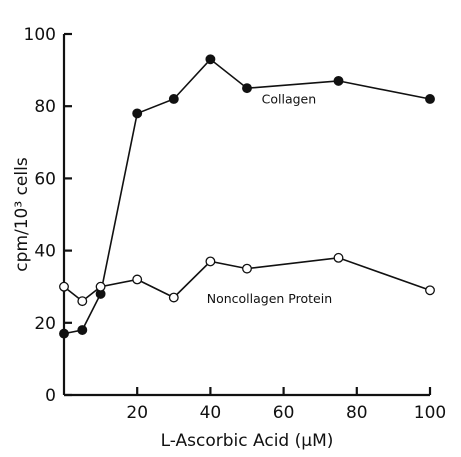 The width and height of the screenshot is (461, 457). Describe the element at coordinates (40, 35) in the screenshot. I see `y-tick-label: 100` at that location.